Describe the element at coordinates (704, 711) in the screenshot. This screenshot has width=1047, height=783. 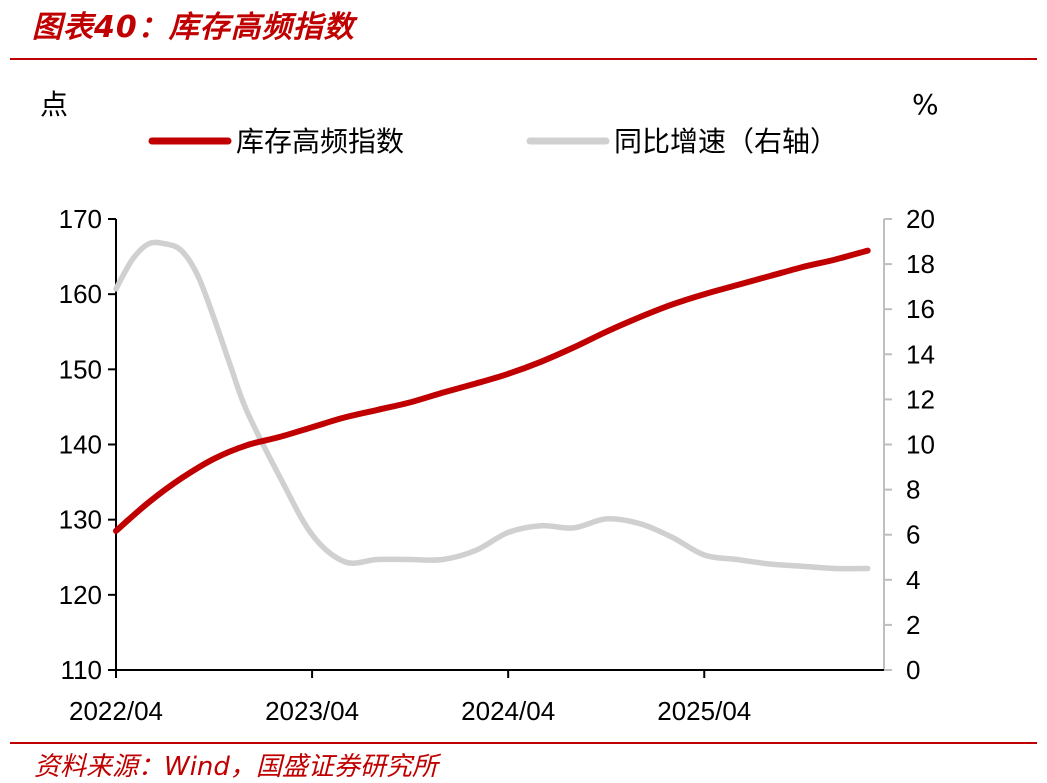
I see `x-tick-label: 2025/04` at that location.